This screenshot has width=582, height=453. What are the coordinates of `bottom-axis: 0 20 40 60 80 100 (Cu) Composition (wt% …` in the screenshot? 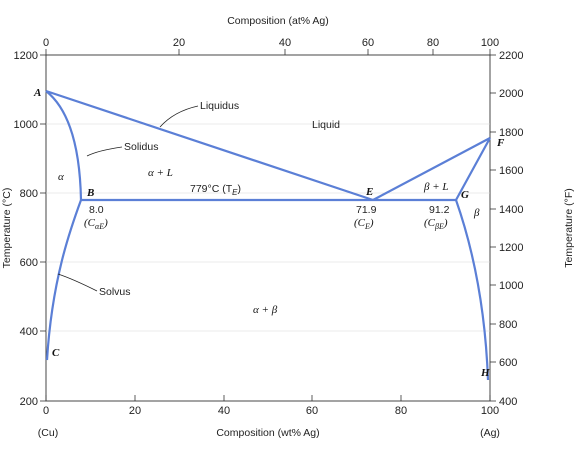 It's located at (269, 417).